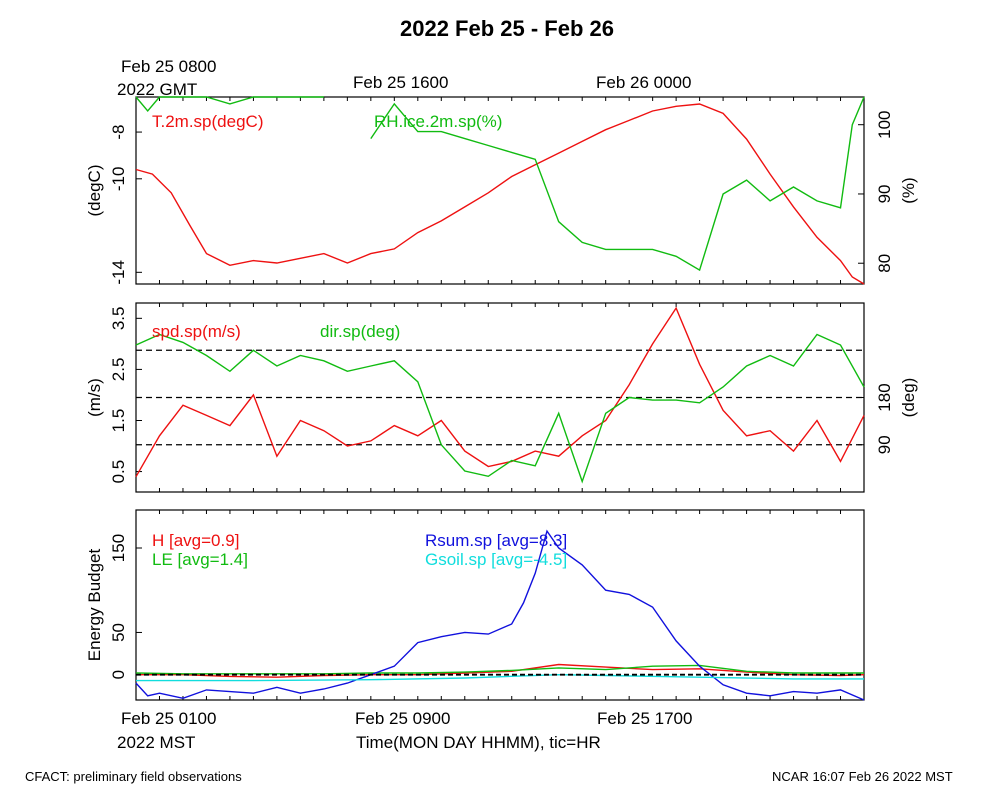 The image size is (1000, 800). I want to click on legend-ground-heat: Gsoil.sp [avg=-4.5], so click(496, 559).